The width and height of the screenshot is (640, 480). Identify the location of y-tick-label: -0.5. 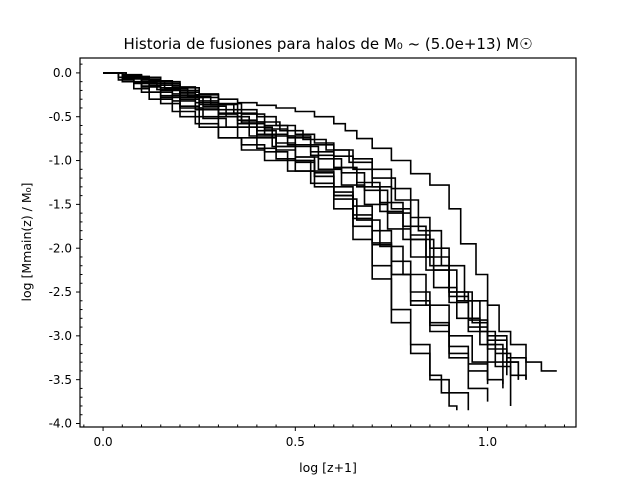
(60, 117).